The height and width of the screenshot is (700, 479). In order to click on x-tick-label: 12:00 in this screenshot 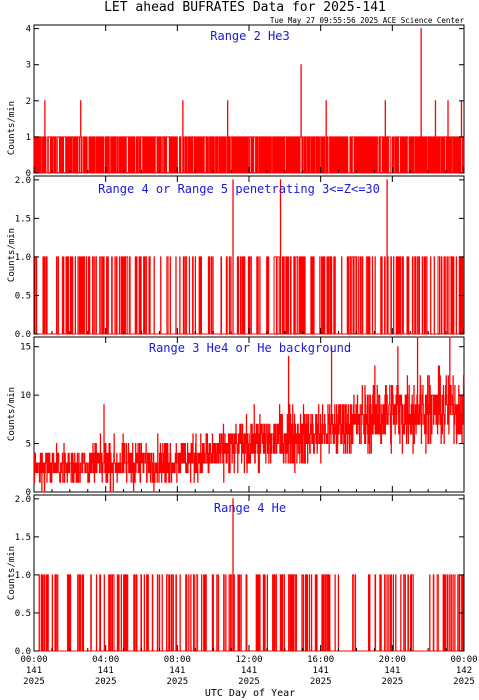, I will do `click(248, 660)`.